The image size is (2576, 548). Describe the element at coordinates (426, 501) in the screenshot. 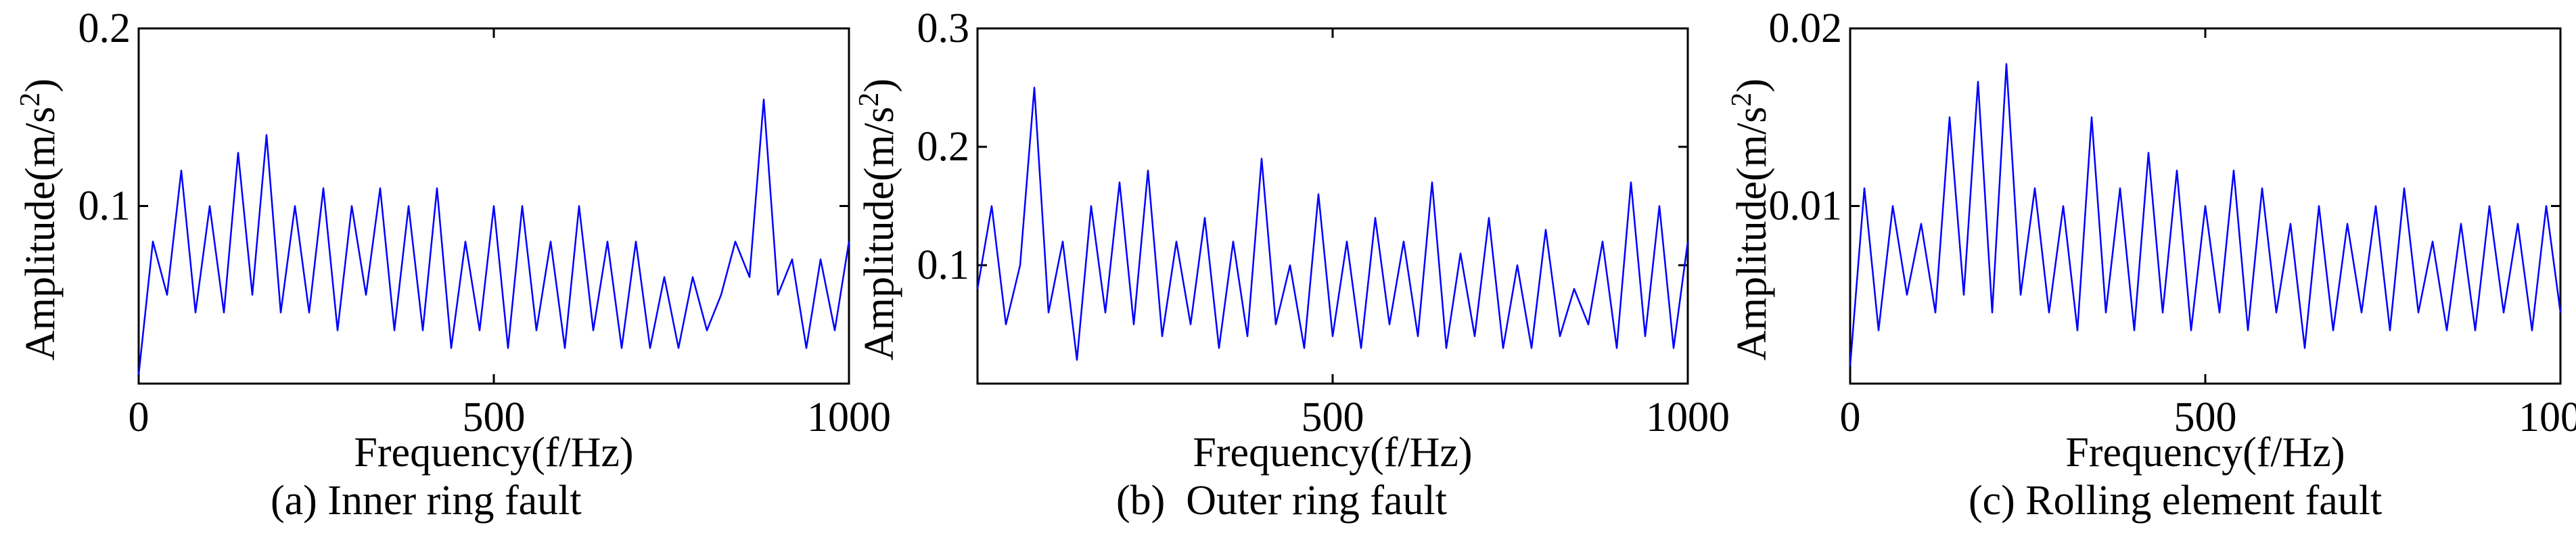

I see `caption-a: (a) Inner ring fault` at that location.